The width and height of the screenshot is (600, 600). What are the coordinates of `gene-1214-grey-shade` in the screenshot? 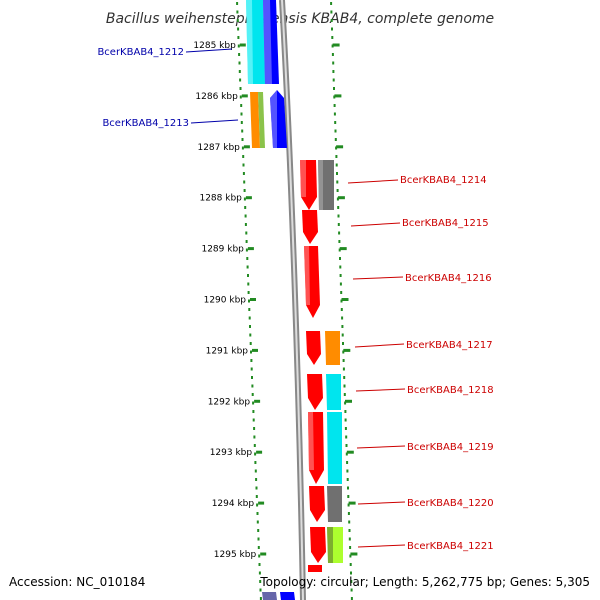 It's located at (320, 185).